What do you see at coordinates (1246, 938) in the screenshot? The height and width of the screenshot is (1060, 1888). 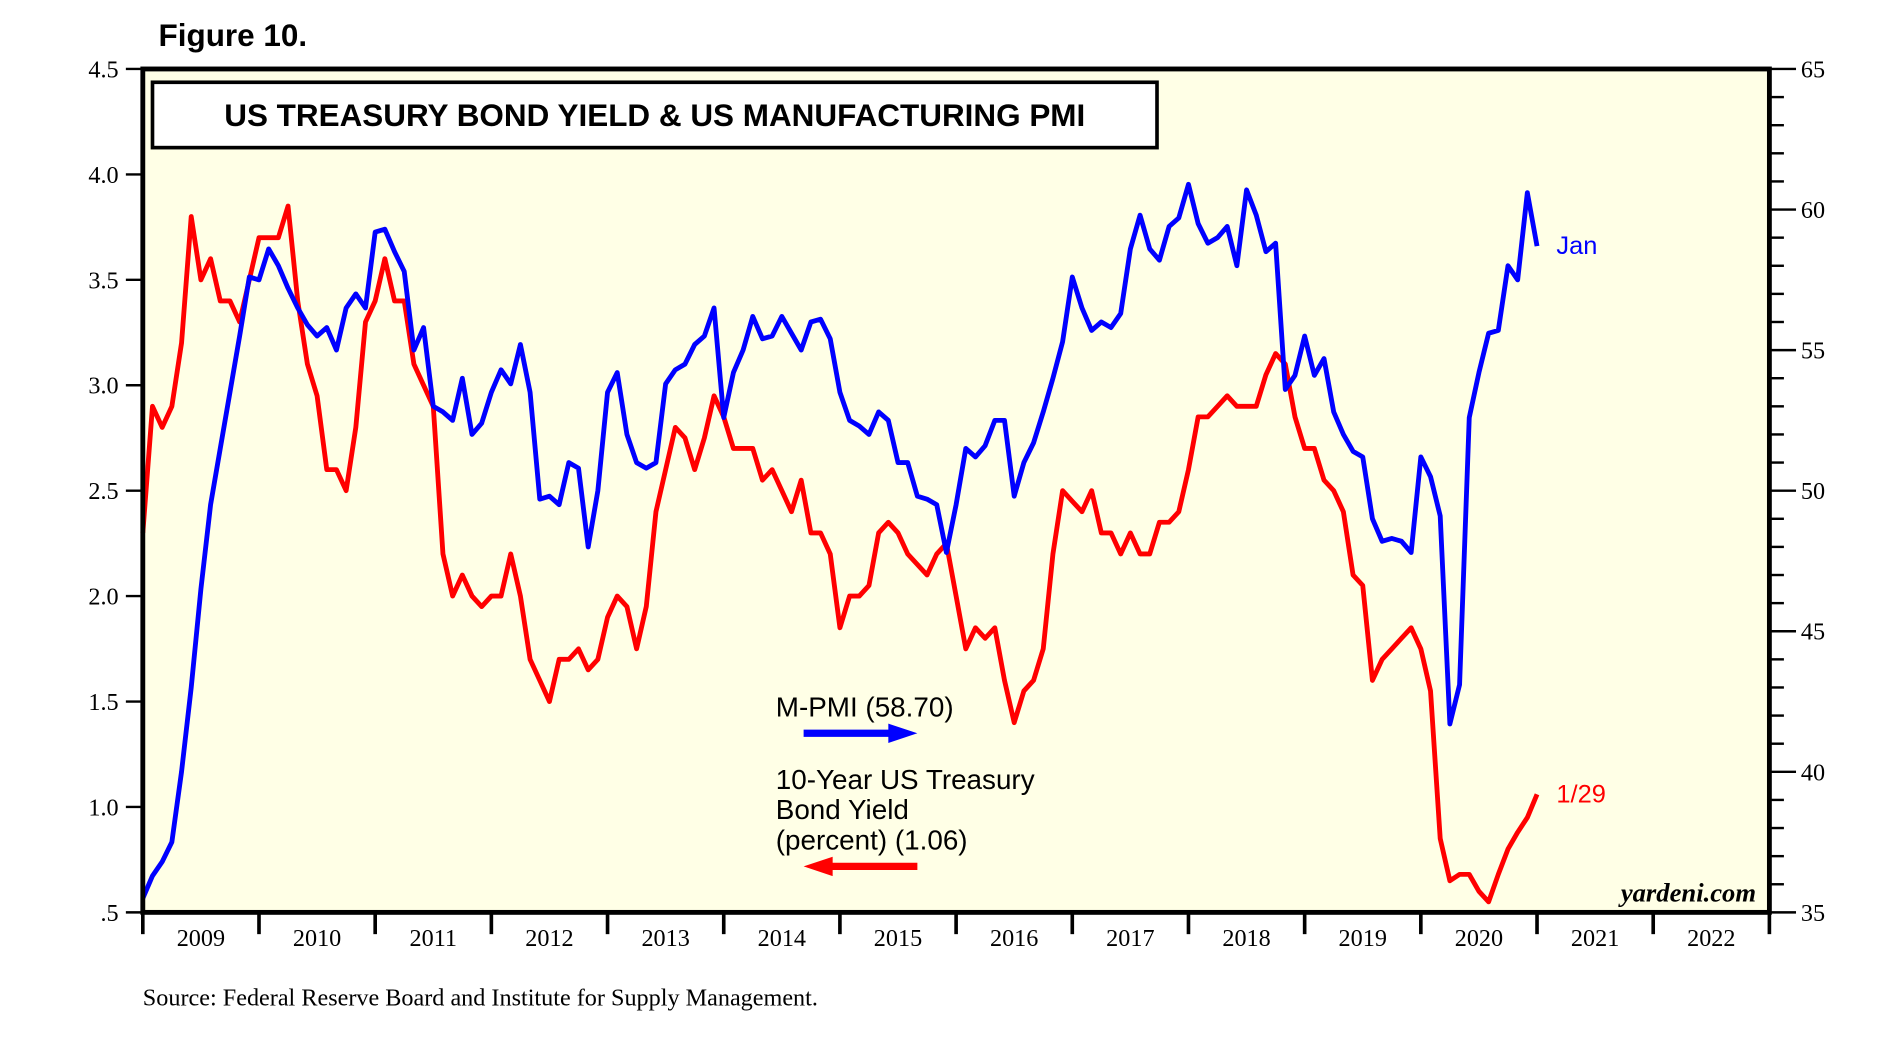 I see `x-axis-tick-label: 2018` at bounding box center [1246, 938].